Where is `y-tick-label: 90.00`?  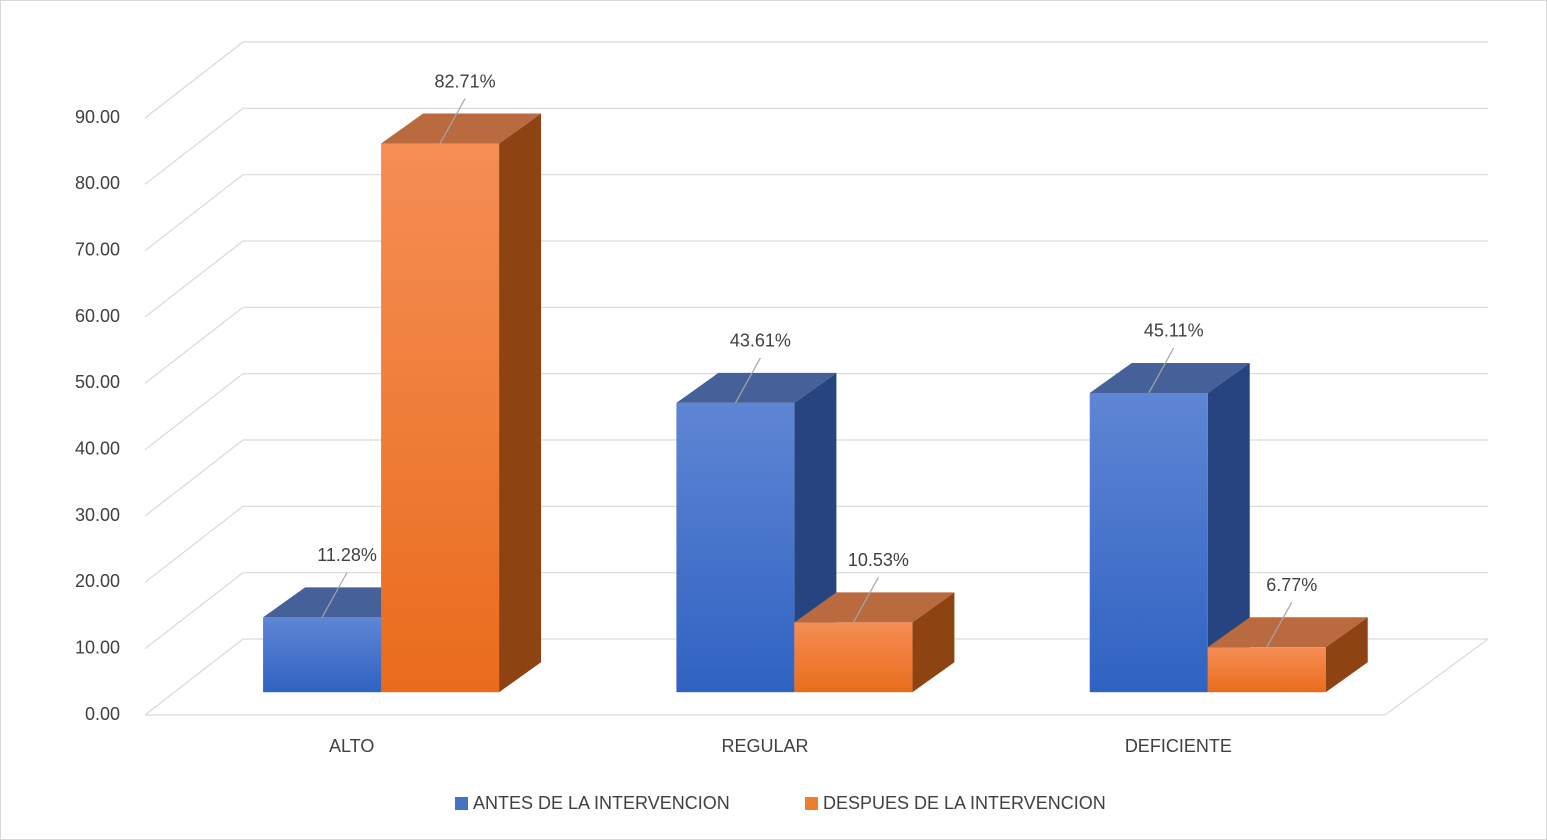 y-tick-label: 90.00 is located at coordinates (97, 117).